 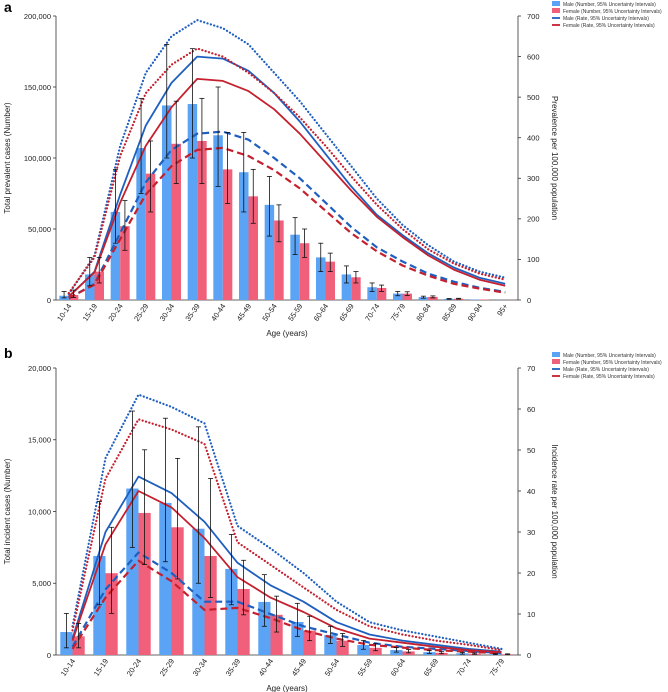 What do you see at coordinates (287, 222) in the screenshot?
I see `a-female-rate-dashed-line` at bounding box center [287, 222].